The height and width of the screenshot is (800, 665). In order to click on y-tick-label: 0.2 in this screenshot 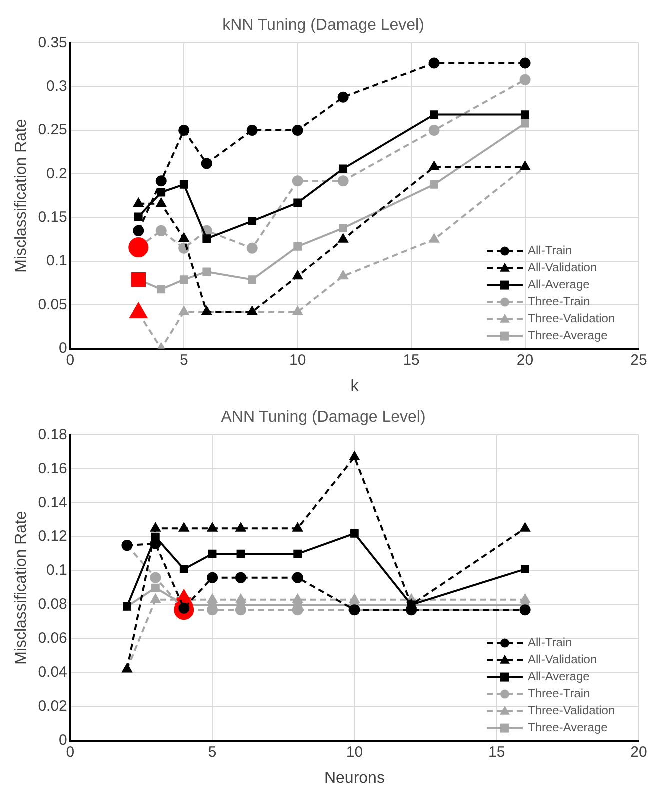, I will do `click(57, 173)`.